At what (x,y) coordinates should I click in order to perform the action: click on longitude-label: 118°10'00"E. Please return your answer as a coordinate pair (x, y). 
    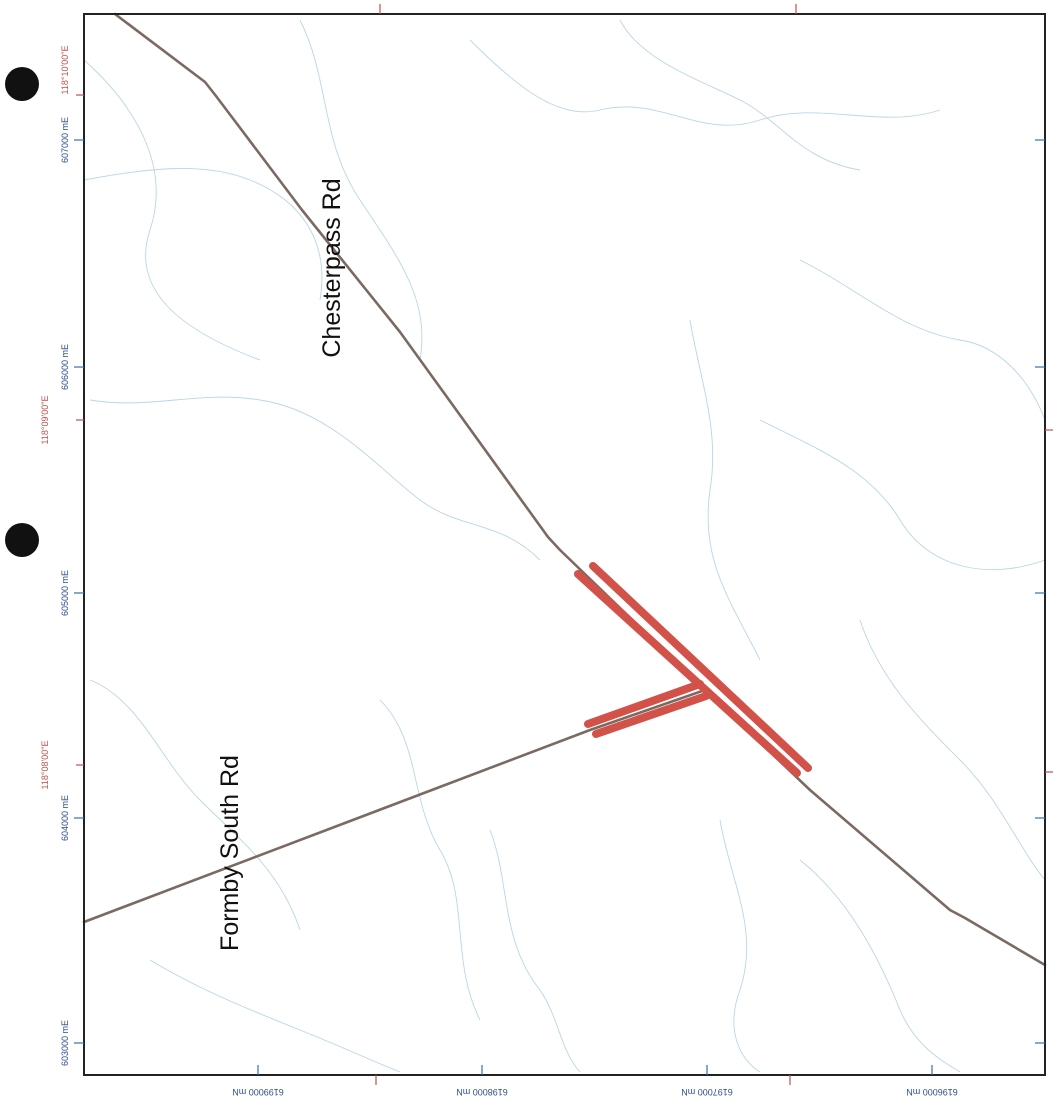
    Looking at the image, I should click on (65, 70).